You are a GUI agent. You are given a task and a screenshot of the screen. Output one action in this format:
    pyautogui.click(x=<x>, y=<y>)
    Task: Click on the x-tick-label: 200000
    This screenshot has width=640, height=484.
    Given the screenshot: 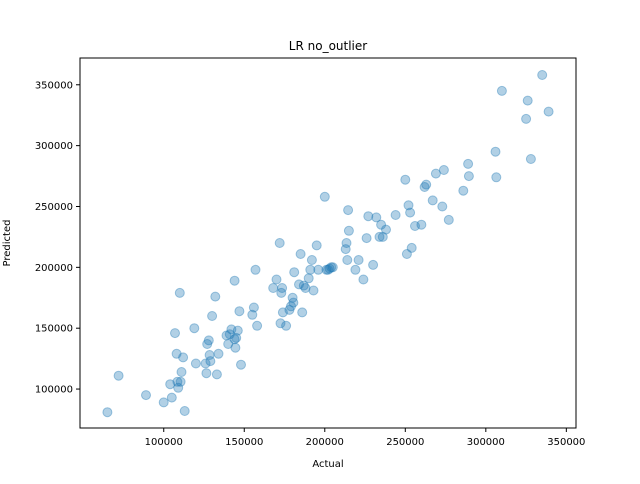 What is the action you would take?
    pyautogui.click(x=325, y=442)
    